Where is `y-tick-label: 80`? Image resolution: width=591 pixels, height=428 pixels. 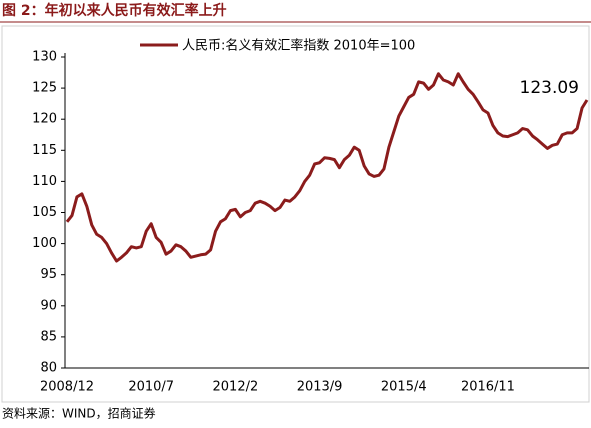 y-tick-label: 80 is located at coordinates (48, 368).